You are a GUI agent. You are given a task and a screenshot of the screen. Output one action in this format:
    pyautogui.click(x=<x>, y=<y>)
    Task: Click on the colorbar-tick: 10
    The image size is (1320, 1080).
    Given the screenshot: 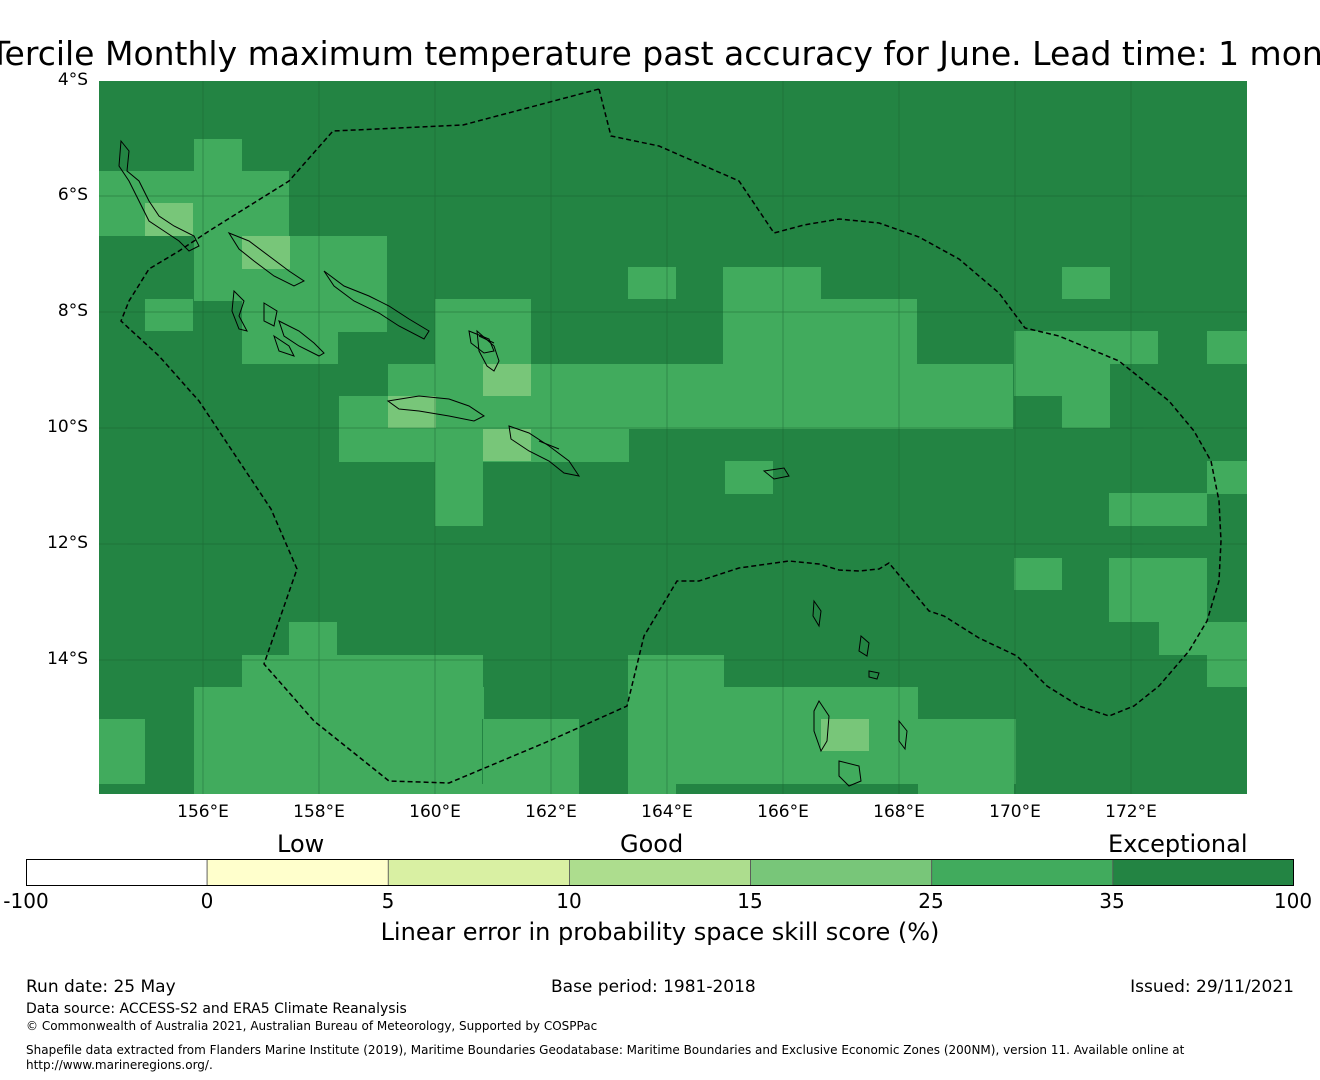 What is the action you would take?
    pyautogui.click(x=569, y=901)
    